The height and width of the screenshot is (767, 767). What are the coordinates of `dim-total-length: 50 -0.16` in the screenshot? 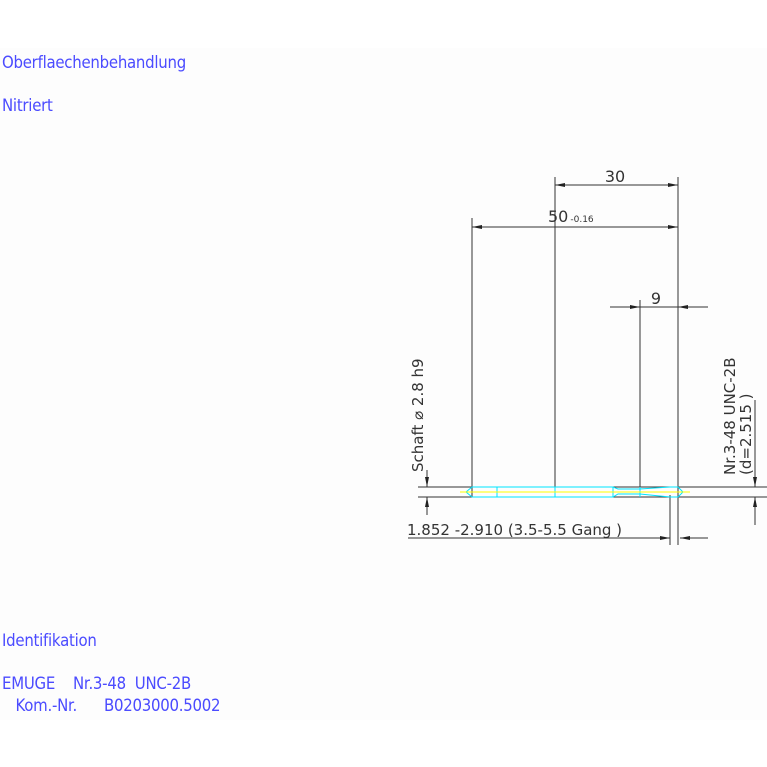 It's located at (571, 216).